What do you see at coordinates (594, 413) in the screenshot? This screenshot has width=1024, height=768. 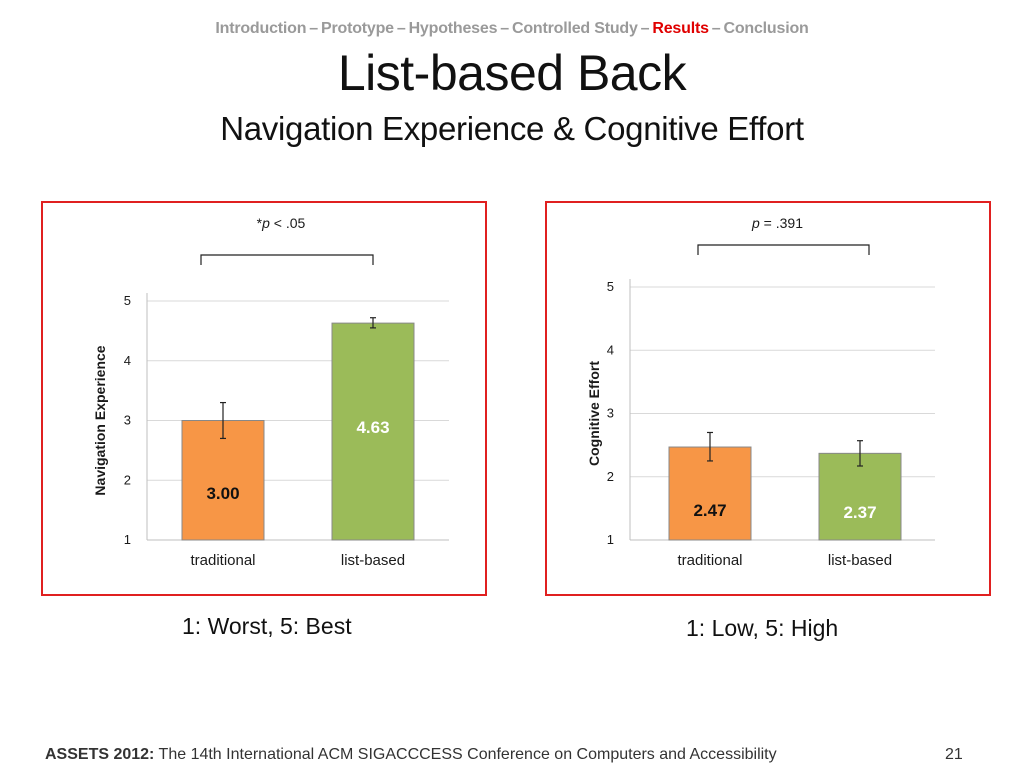 I see `y-axis-label: Cognitive Effort` at bounding box center [594, 413].